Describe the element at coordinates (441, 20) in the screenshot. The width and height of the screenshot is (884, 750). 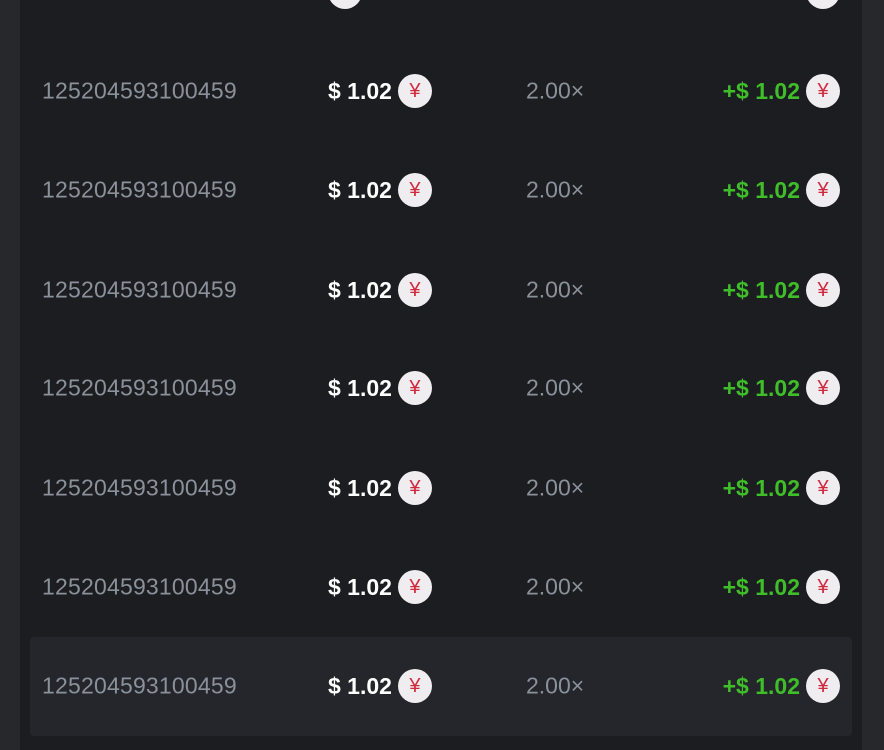
I see `table-row-partial` at that location.